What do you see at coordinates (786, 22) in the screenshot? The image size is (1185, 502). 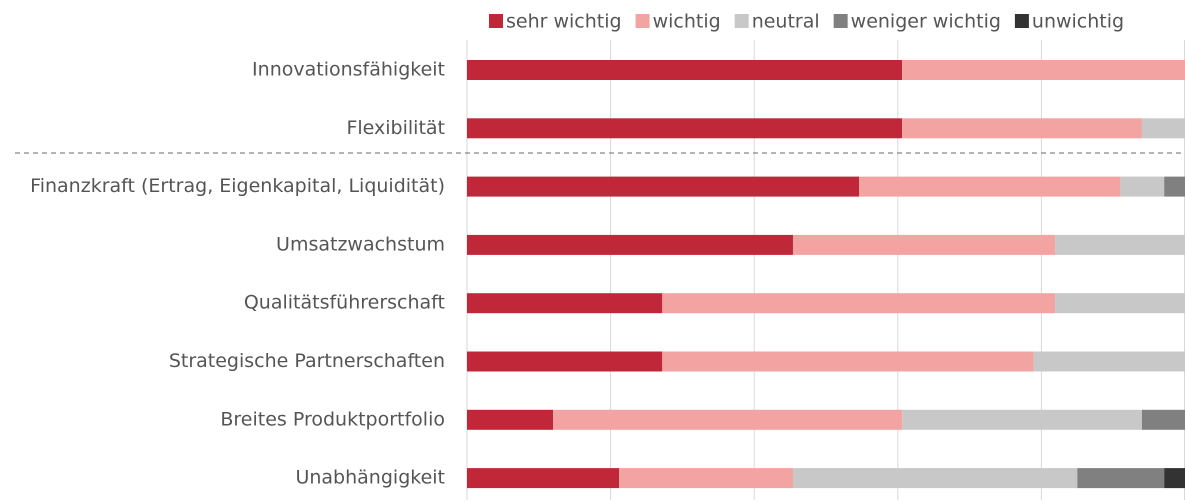 I see `legend-label: neutral` at bounding box center [786, 22].